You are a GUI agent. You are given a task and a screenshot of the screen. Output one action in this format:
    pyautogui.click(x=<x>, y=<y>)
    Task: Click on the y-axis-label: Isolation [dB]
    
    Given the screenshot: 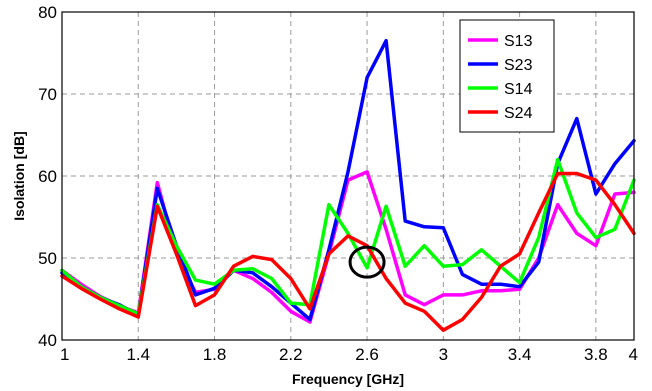 What is the action you would take?
    pyautogui.click(x=19, y=175)
    